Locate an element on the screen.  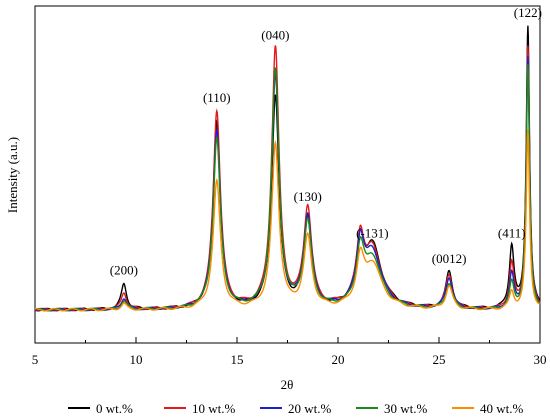
peak-label: (122) is located at coordinates (528, 12).